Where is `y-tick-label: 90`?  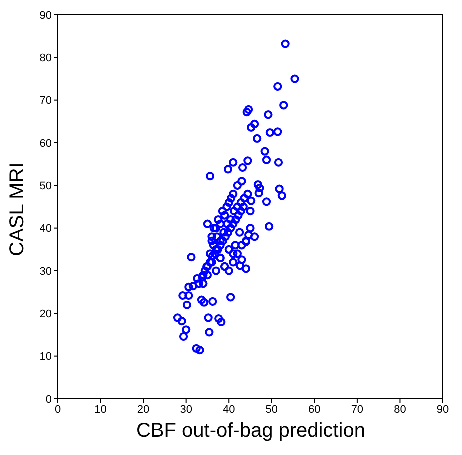 y-tick-label: 90 is located at coordinates (46, 16).